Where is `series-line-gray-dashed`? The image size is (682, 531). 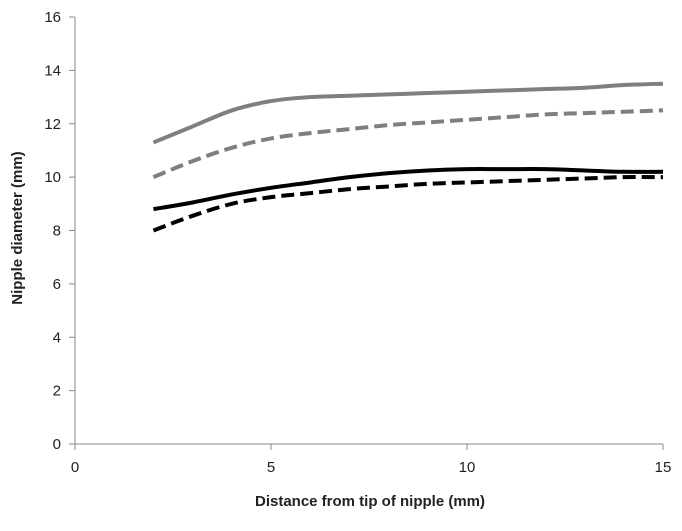
series-line-gray-dashed is located at coordinates (408, 143).